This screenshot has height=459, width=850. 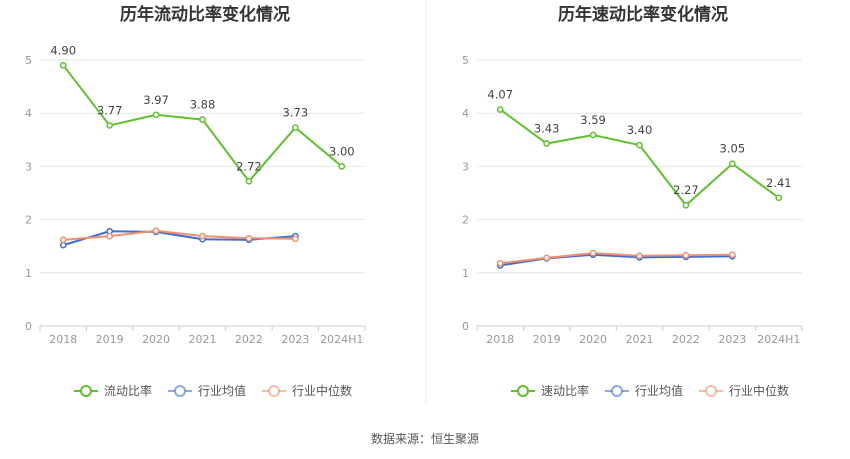 I want to click on chart-title: 历年流动比率变化情况, so click(x=205, y=14).